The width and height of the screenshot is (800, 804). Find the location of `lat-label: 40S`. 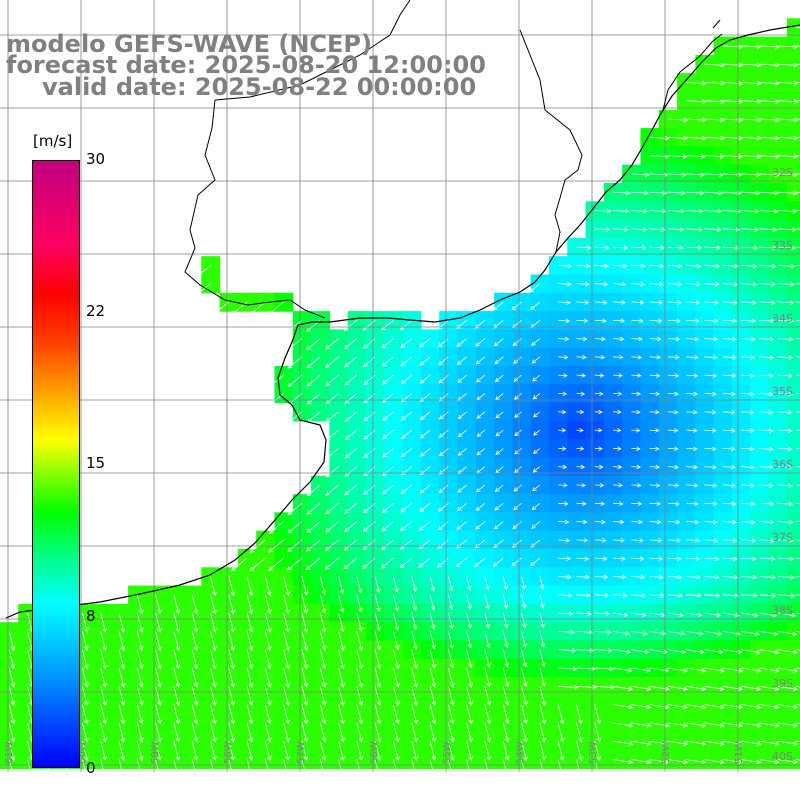

lat-label: 40S is located at coordinates (782, 756).